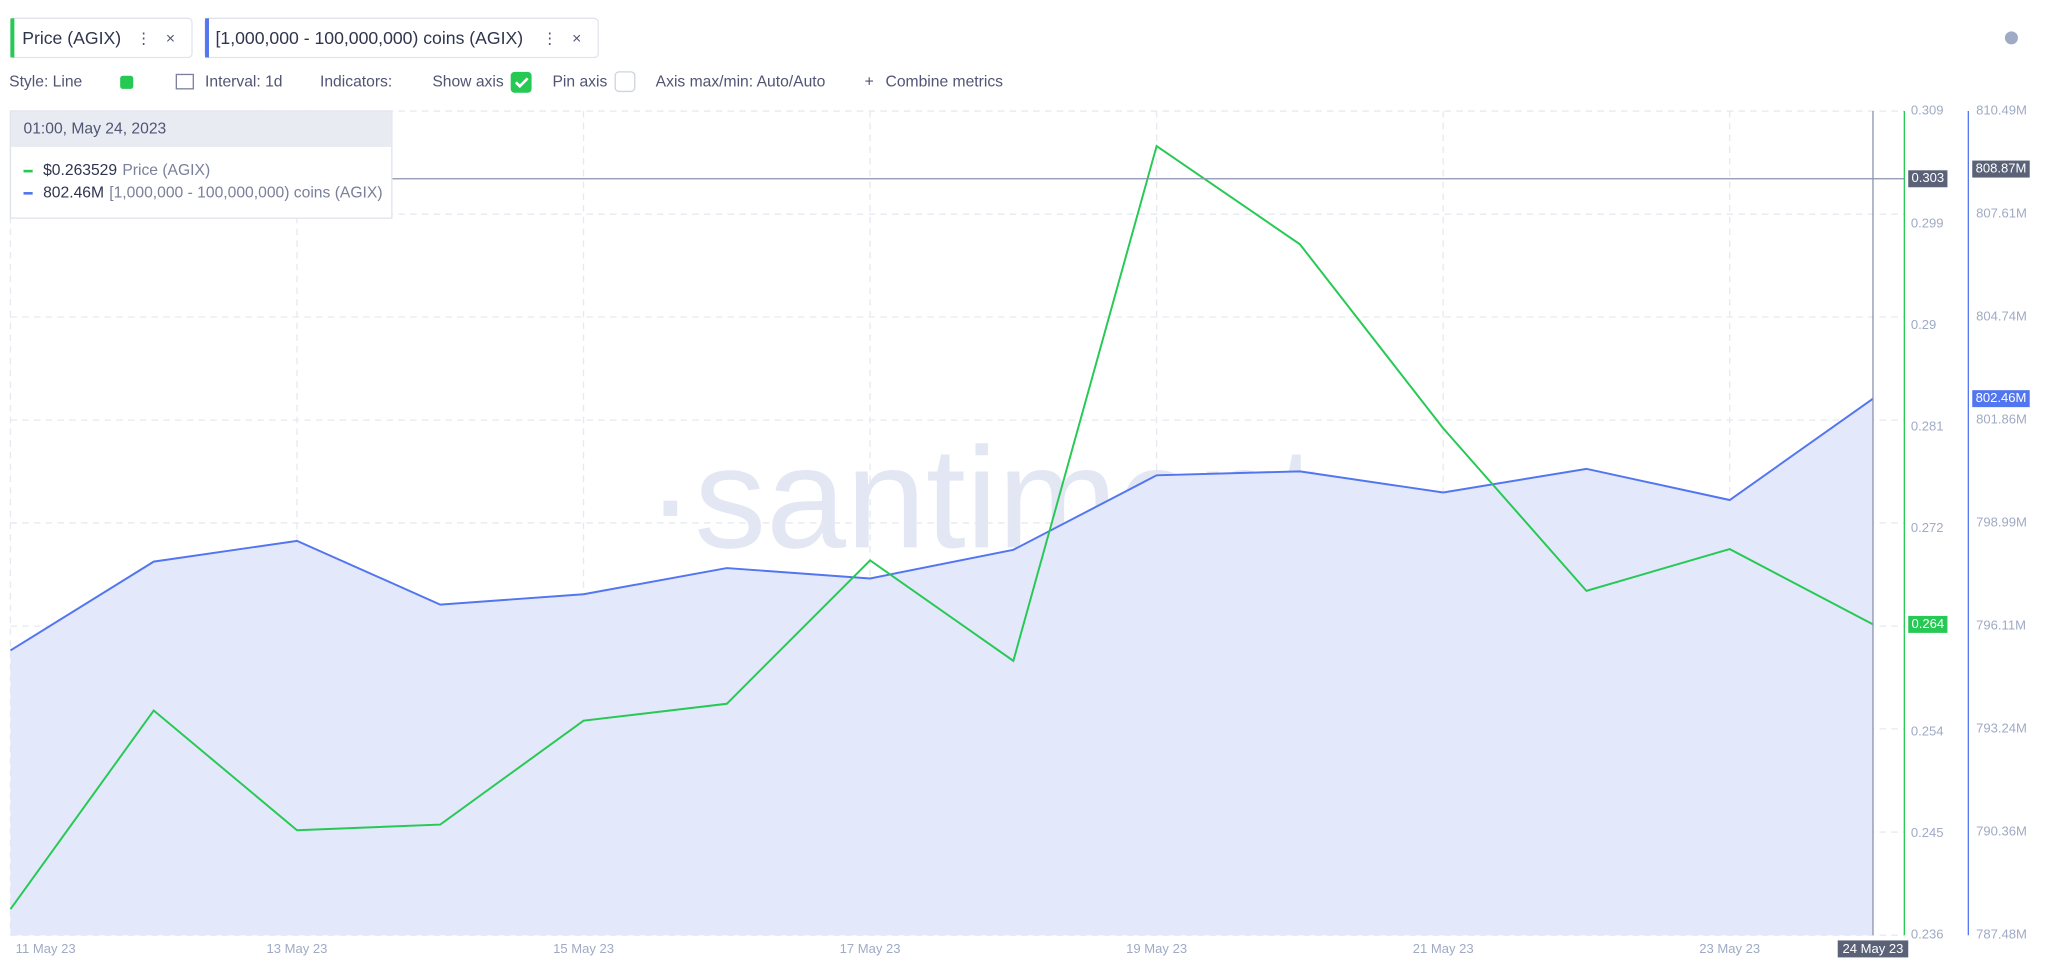  What do you see at coordinates (127, 82) in the screenshot?
I see `color-picker` at bounding box center [127, 82].